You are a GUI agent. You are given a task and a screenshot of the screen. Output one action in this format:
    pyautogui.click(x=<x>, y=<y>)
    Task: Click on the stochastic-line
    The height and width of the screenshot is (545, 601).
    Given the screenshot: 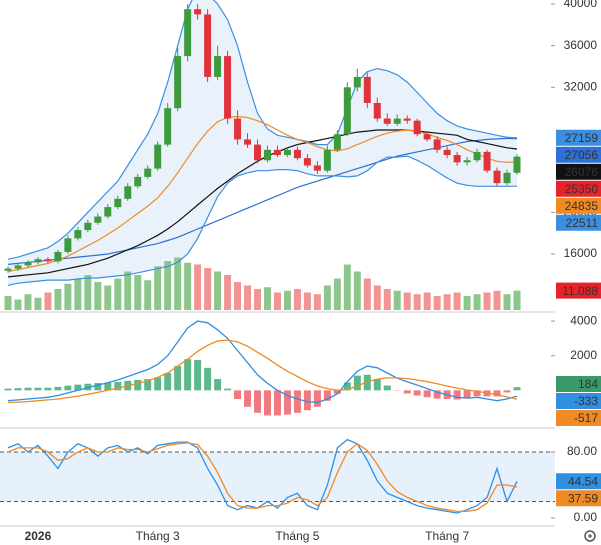 What is the action you would take?
    pyautogui.click(x=262, y=477)
    